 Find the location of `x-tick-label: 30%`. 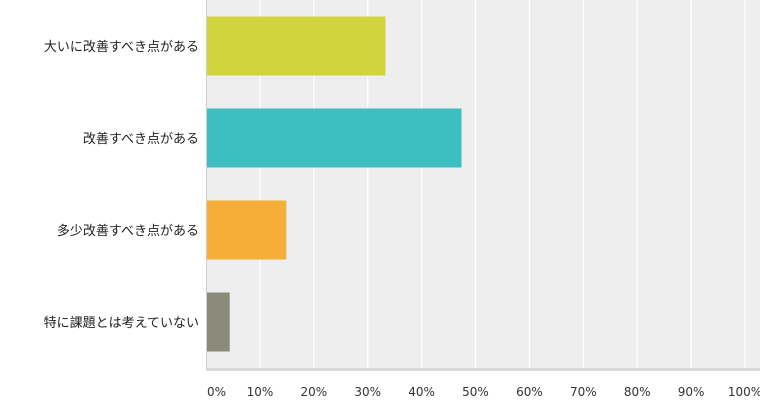

x-tick-label: 30% is located at coordinates (367, 392).